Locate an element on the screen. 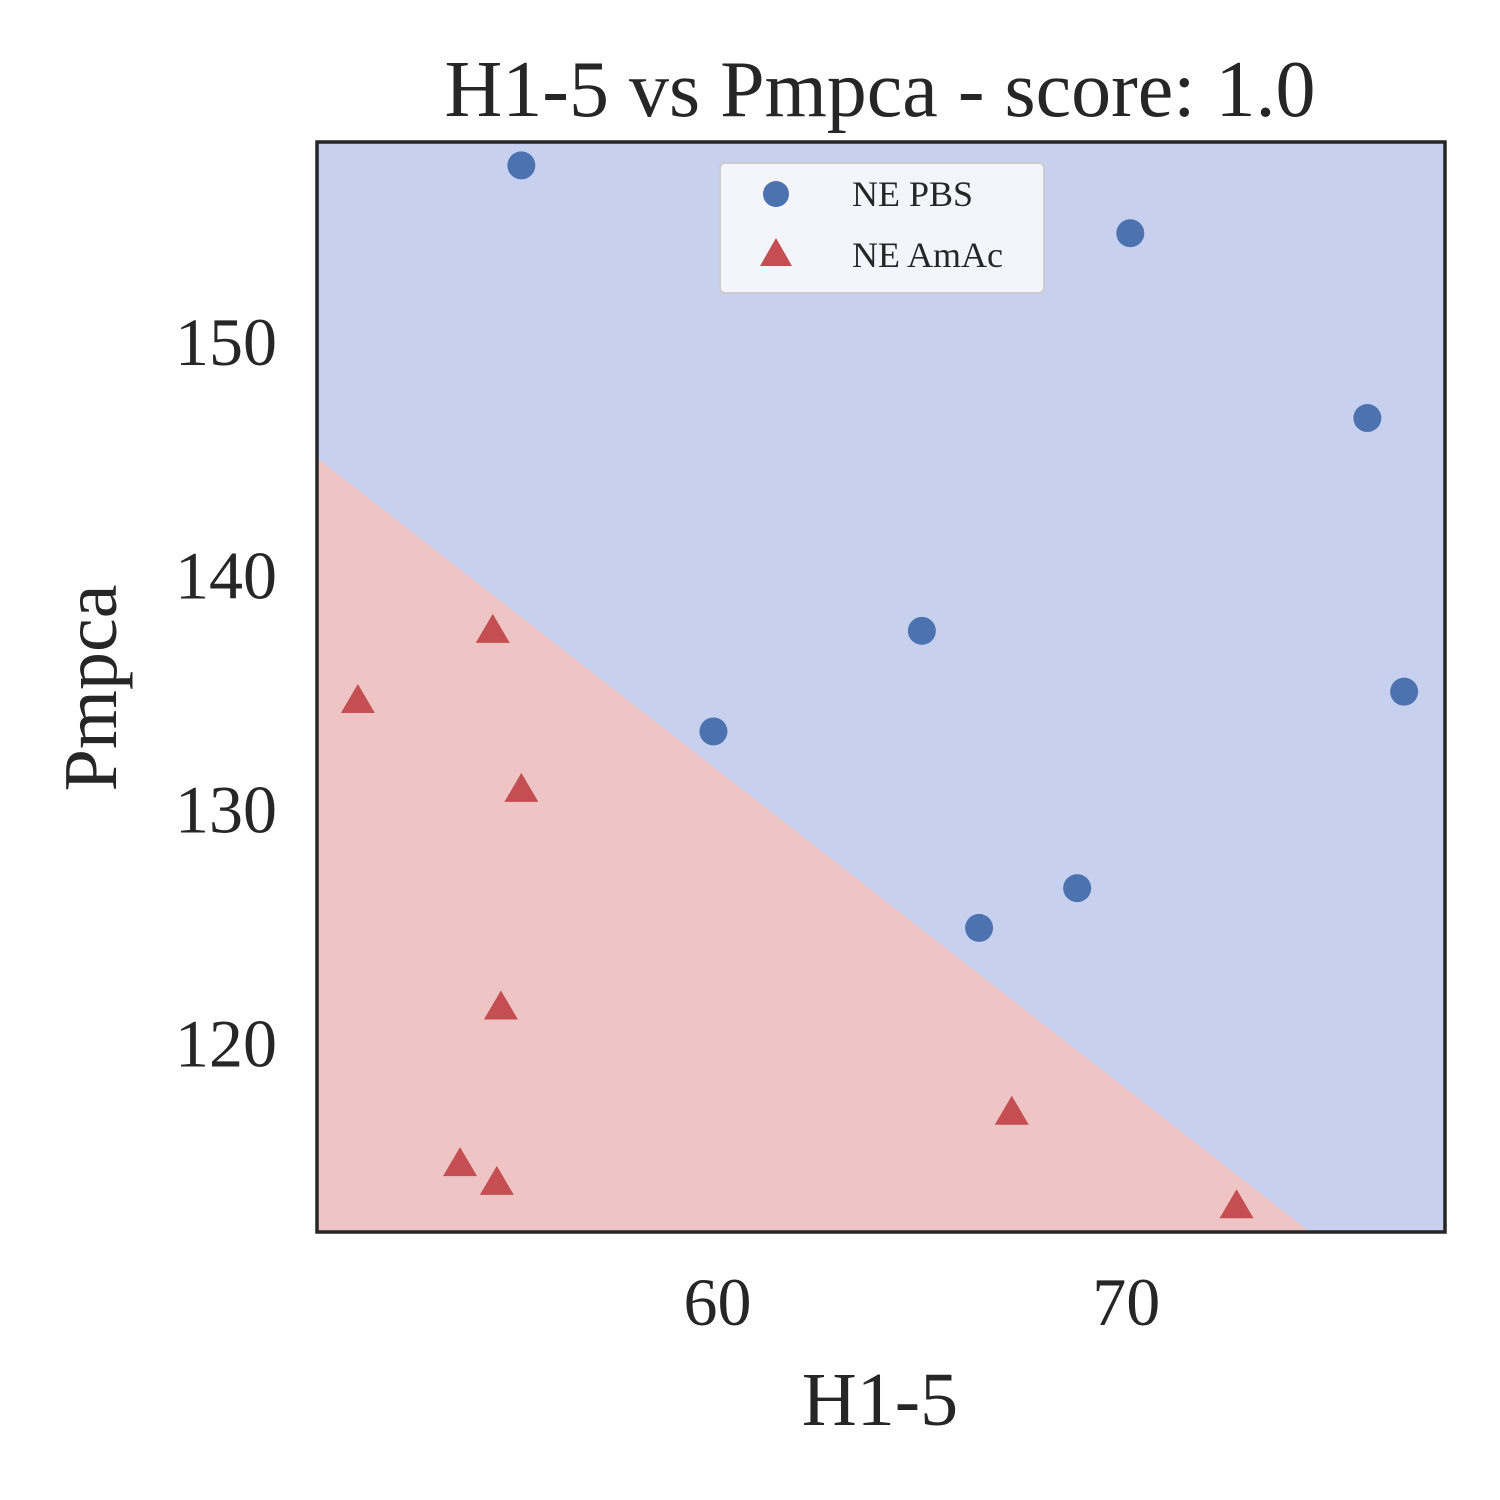 The image size is (1500, 1500). legend-label-series-1: NE PBS is located at coordinates (912, 194).